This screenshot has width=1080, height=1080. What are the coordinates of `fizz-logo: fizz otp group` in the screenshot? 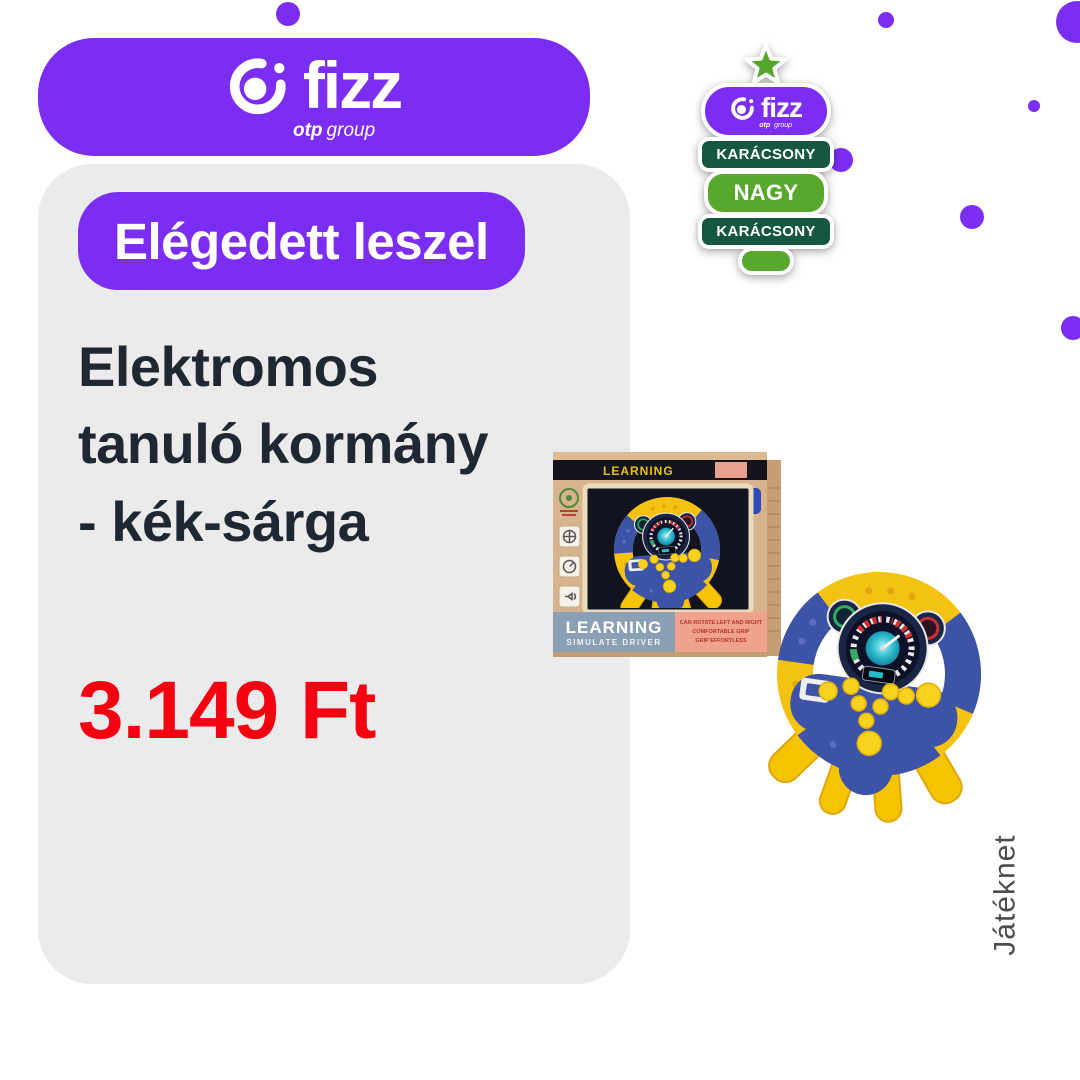 It's located at (315, 95).